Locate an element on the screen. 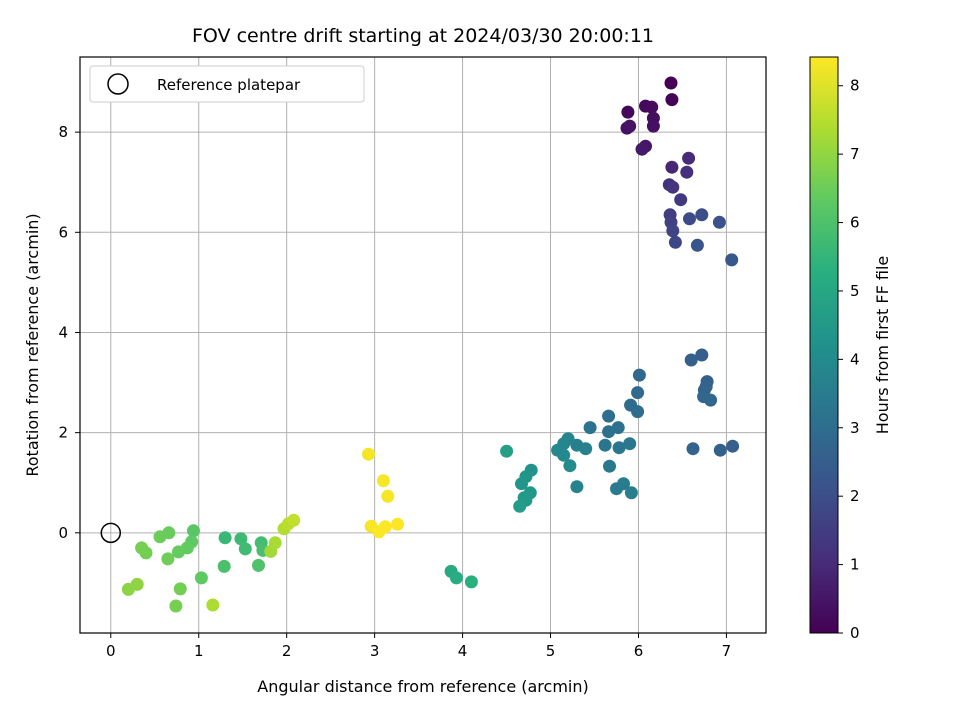  colorbar-tick-label: 3 is located at coordinates (855, 428).